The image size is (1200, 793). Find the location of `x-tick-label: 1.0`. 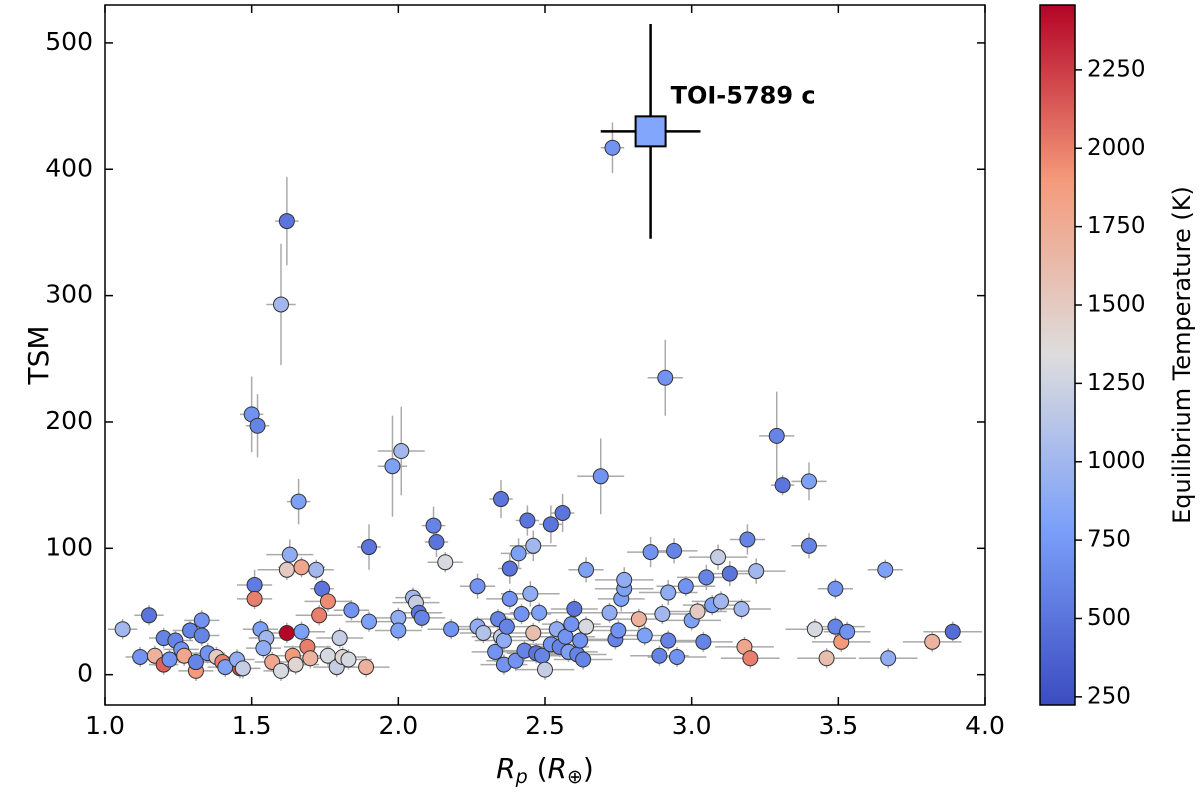

x-tick-label: 1.0 is located at coordinates (105, 725).